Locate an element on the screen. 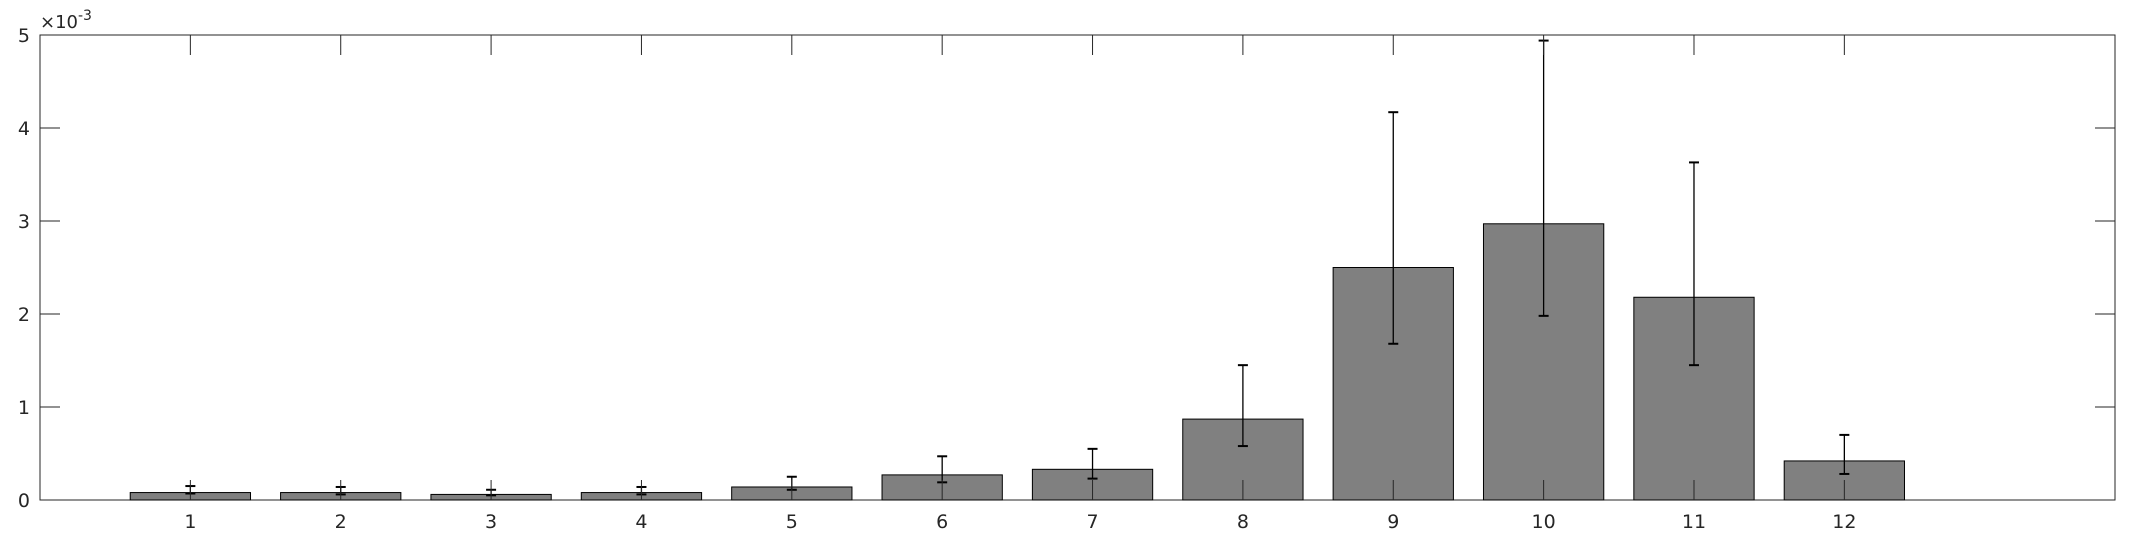 This screenshot has width=2133, height=538. y-tick-label-3: 3 is located at coordinates (24, 222).